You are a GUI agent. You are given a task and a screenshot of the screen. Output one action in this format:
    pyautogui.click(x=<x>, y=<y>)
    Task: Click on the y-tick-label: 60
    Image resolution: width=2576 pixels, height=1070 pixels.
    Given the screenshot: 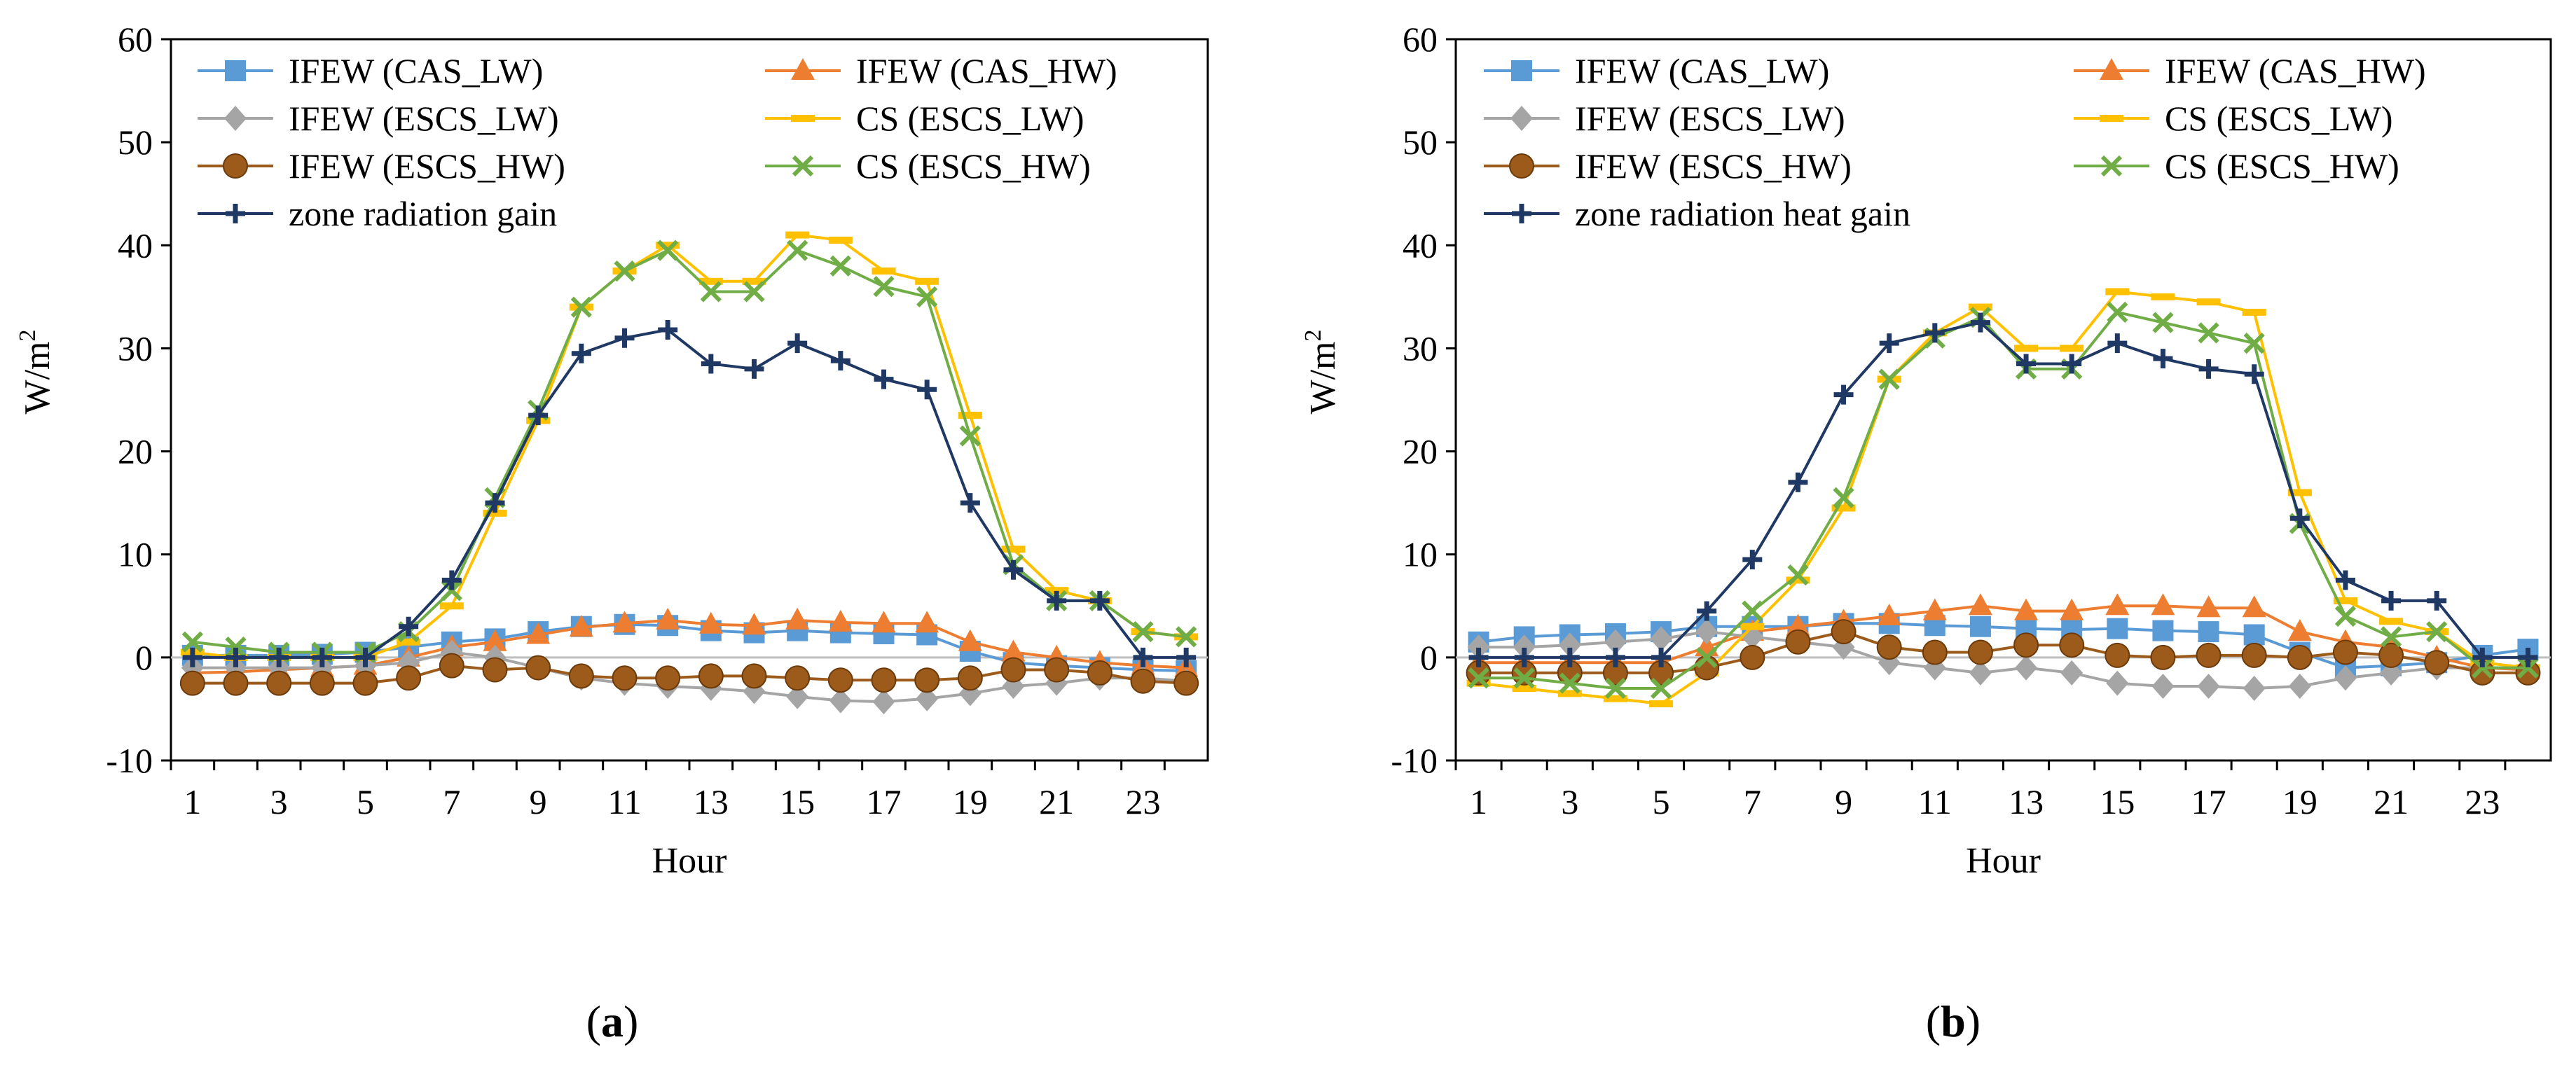 What is the action you would take?
    pyautogui.click(x=1420, y=40)
    